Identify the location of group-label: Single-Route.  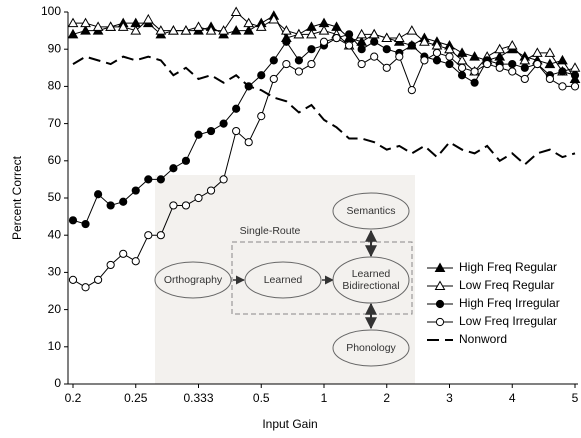
(270, 231).